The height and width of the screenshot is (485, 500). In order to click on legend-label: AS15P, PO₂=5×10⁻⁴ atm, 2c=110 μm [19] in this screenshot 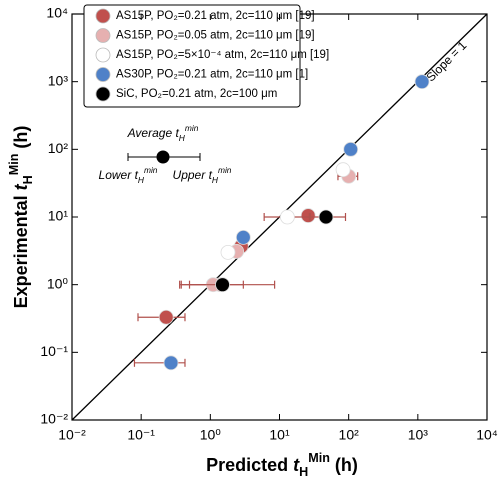, I will do `click(222, 55)`.